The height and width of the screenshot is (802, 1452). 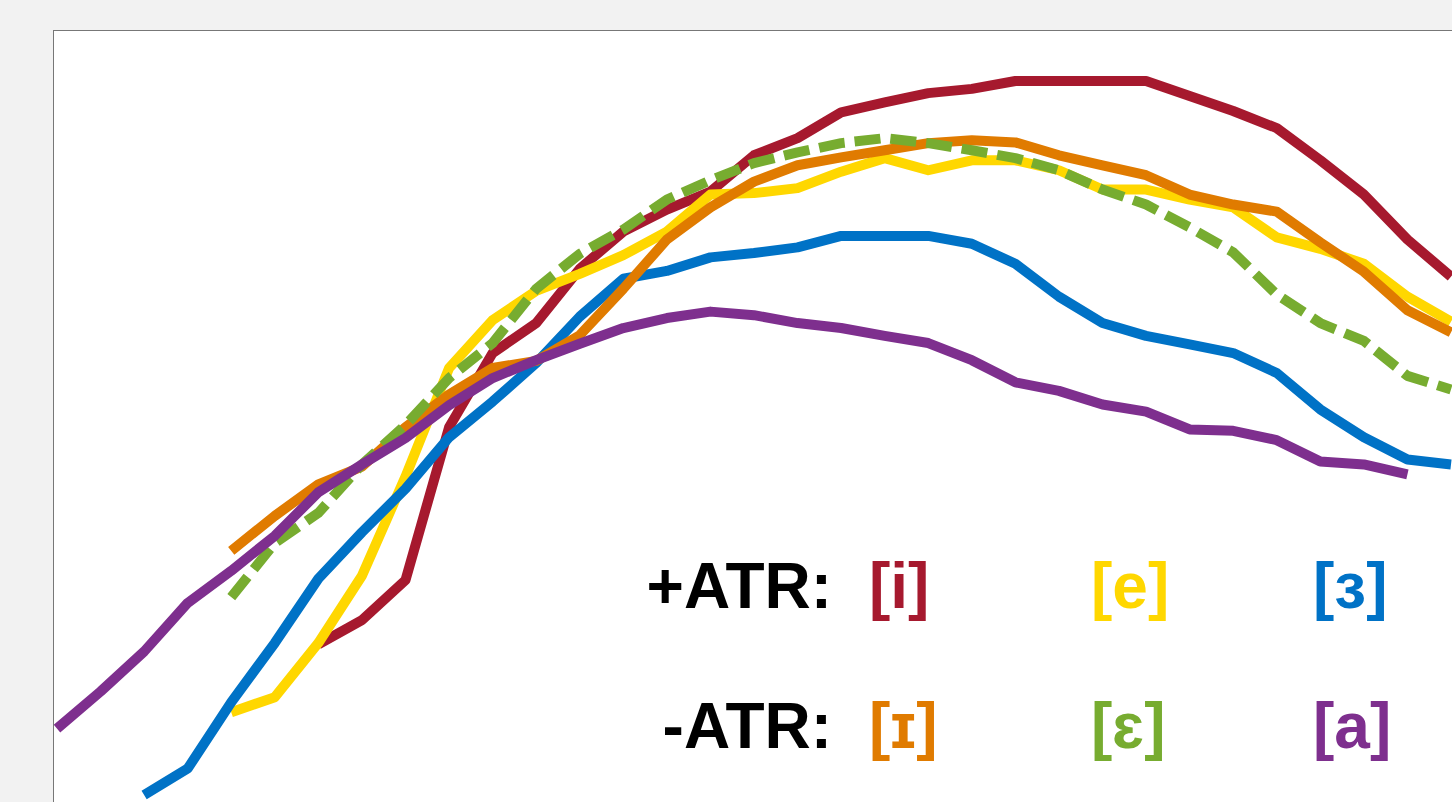 I want to click on annotation: +ATR:, so click(x=739, y=586).